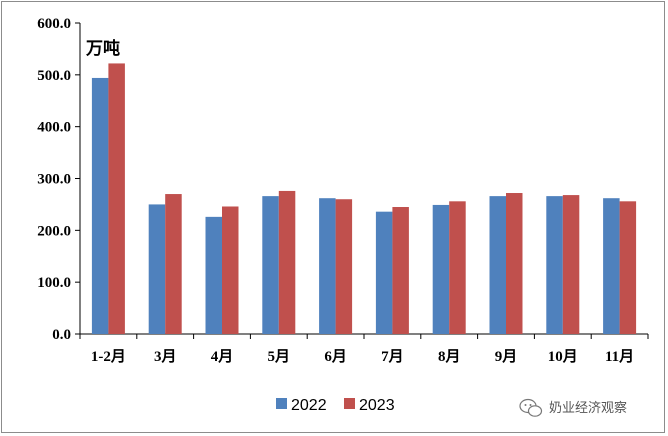  I want to click on wechat-icon, so click(531, 407).